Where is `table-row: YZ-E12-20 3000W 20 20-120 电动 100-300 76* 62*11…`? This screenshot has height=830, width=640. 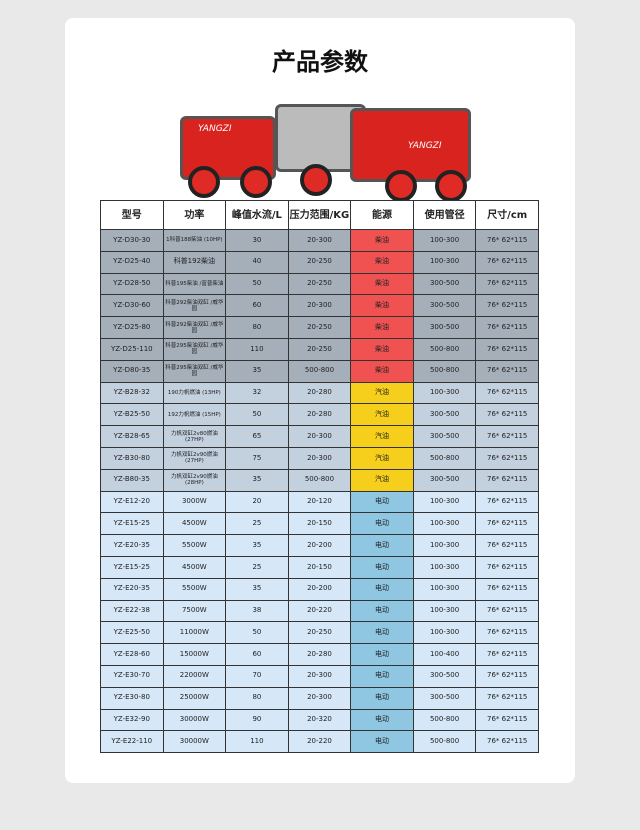 table-row: YZ-E12-20 3000W 20 20-120 电动 100-300 76* 62*11… is located at coordinates (319, 502).